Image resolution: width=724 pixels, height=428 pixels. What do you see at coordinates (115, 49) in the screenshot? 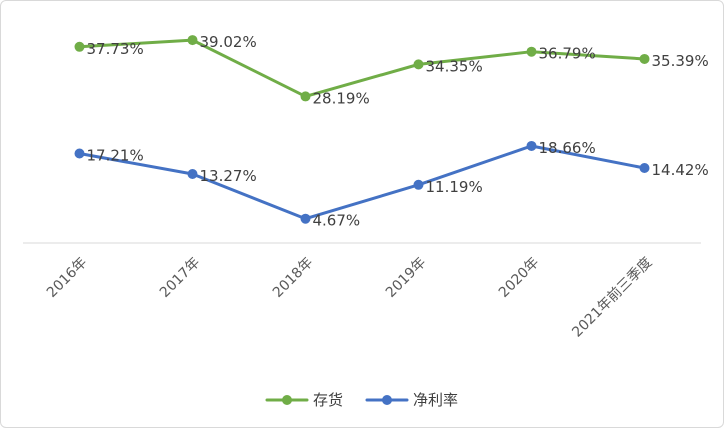
I see `data-label: 37.73%` at bounding box center [115, 49].